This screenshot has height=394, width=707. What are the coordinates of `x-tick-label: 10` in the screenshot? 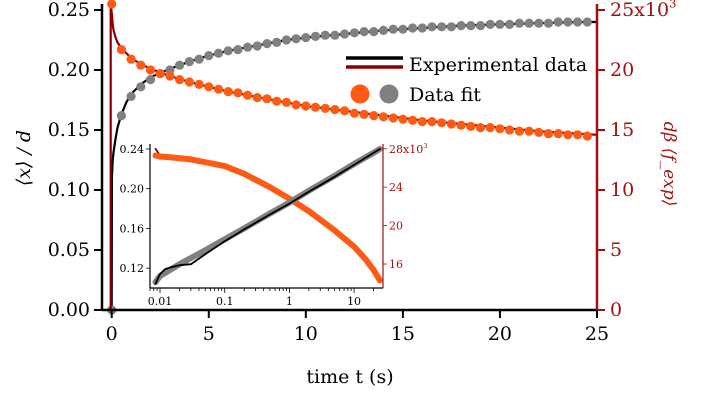 It's located at (306, 334).